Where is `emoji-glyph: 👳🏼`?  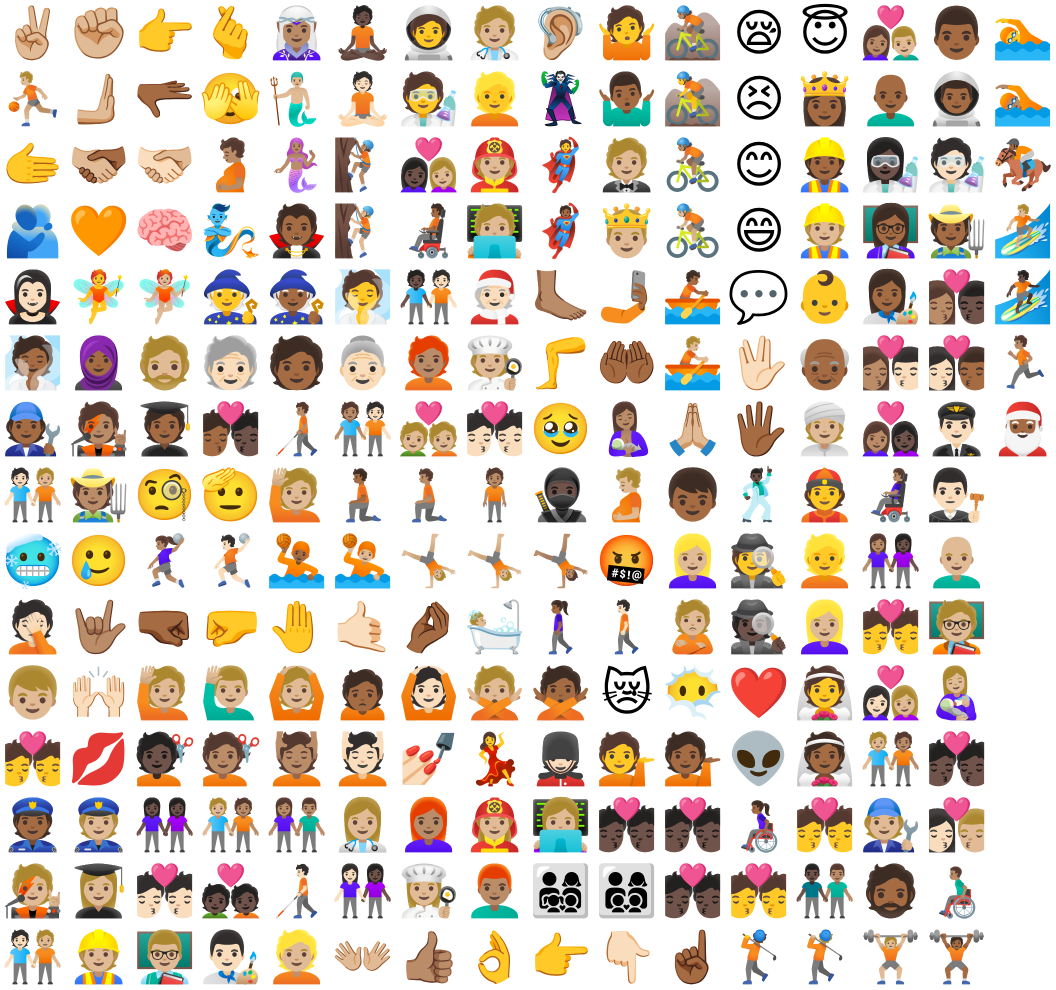
emoji-glyph: 👳🏼 is located at coordinates (825, 429).